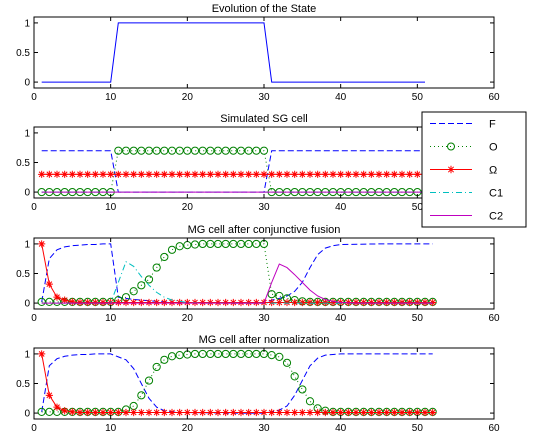 Image resolution: width=534 pixels, height=437 pixels. I want to click on subplot-title: Simulated SG cell, so click(263, 119).